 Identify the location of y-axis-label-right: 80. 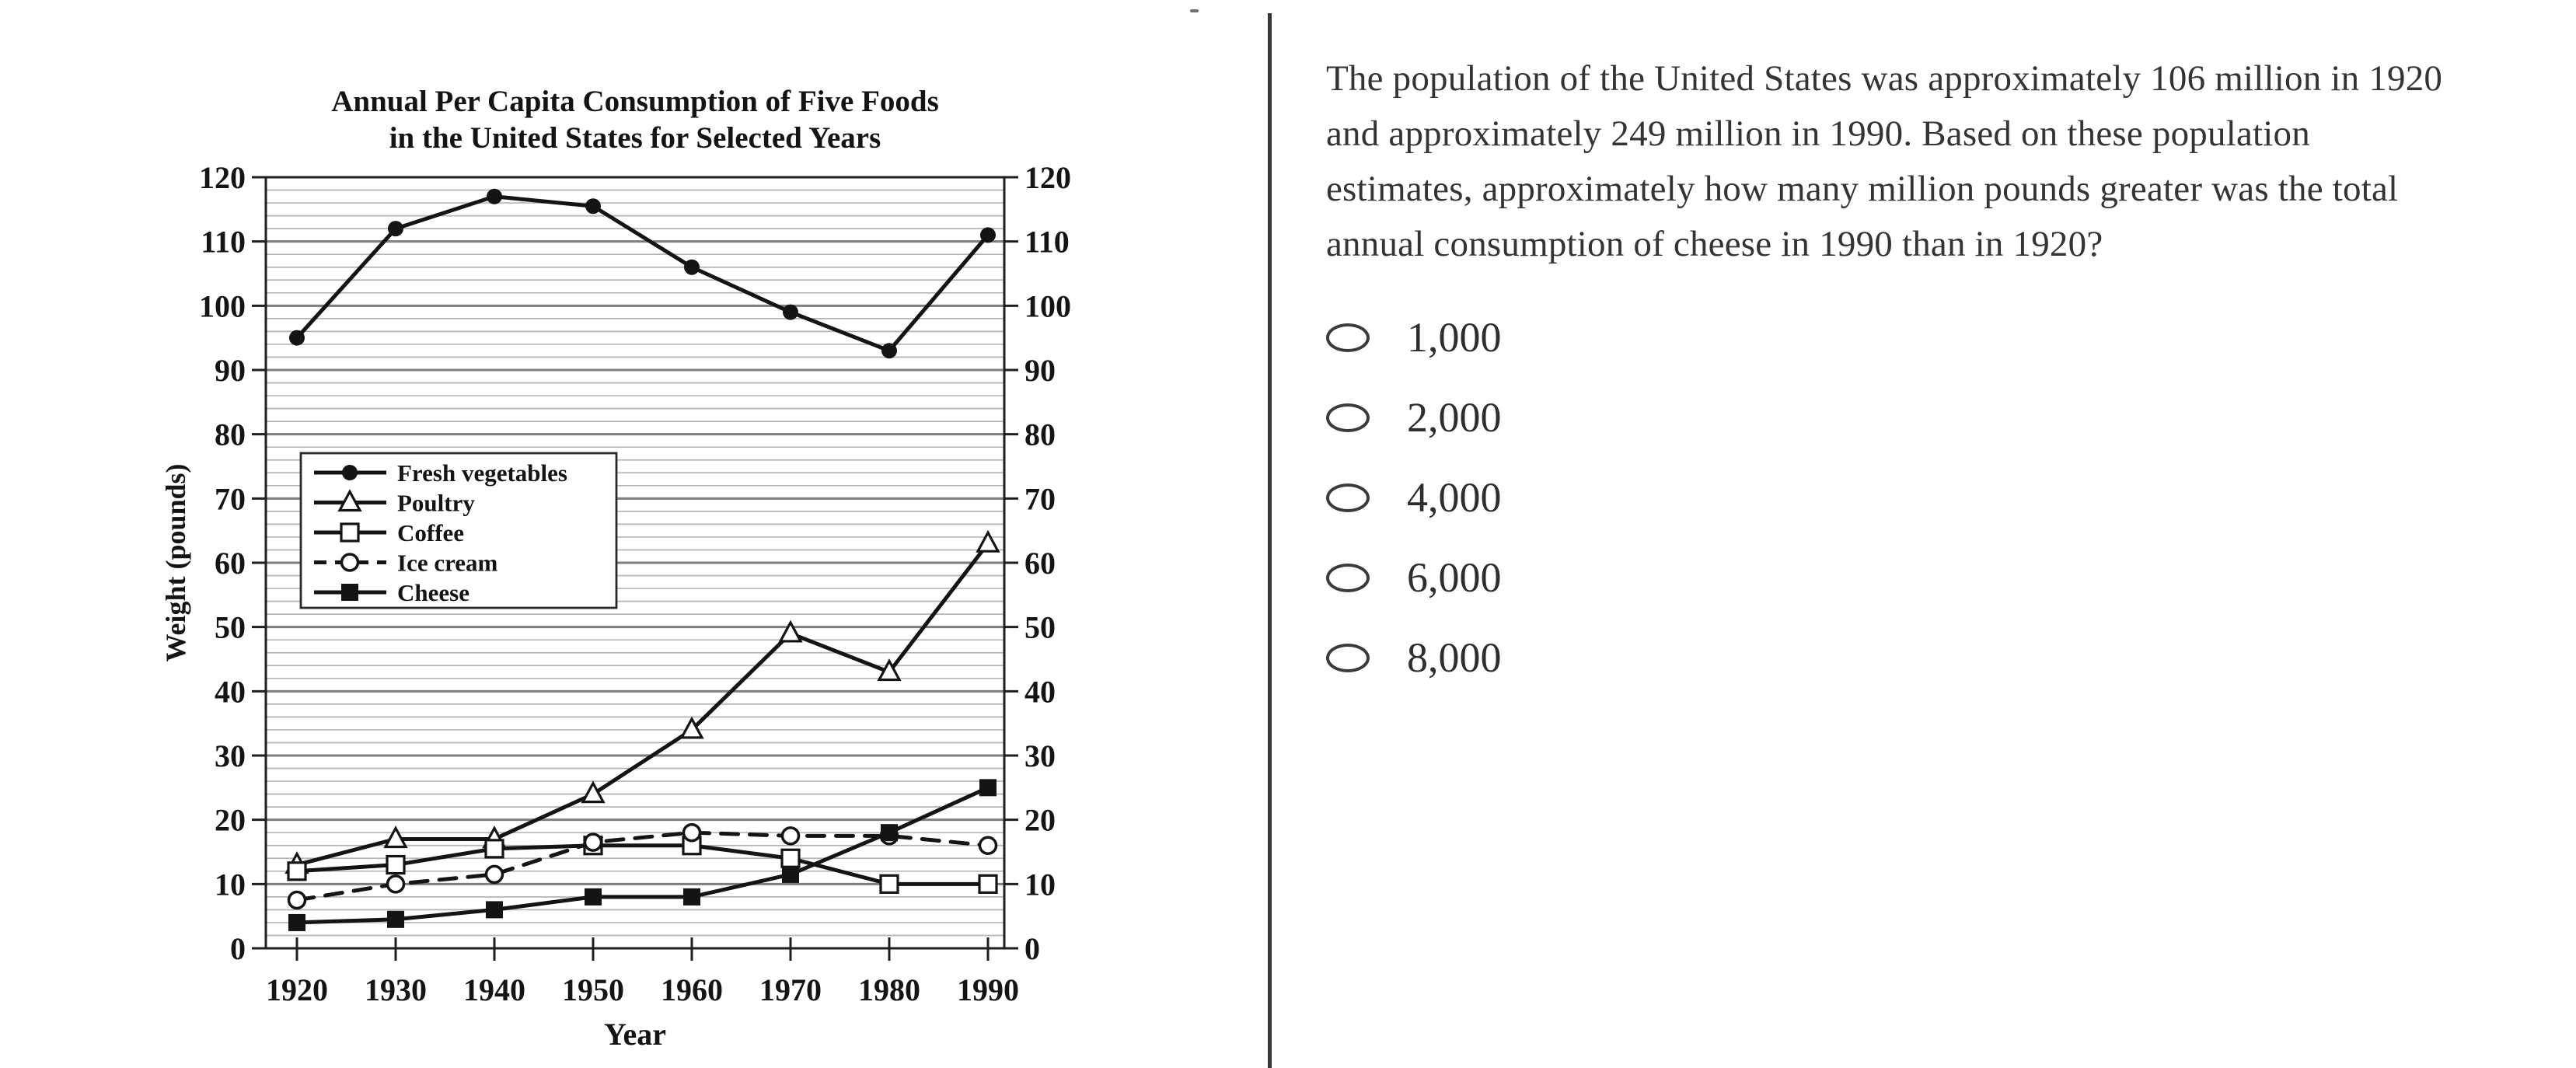
(1040, 434).